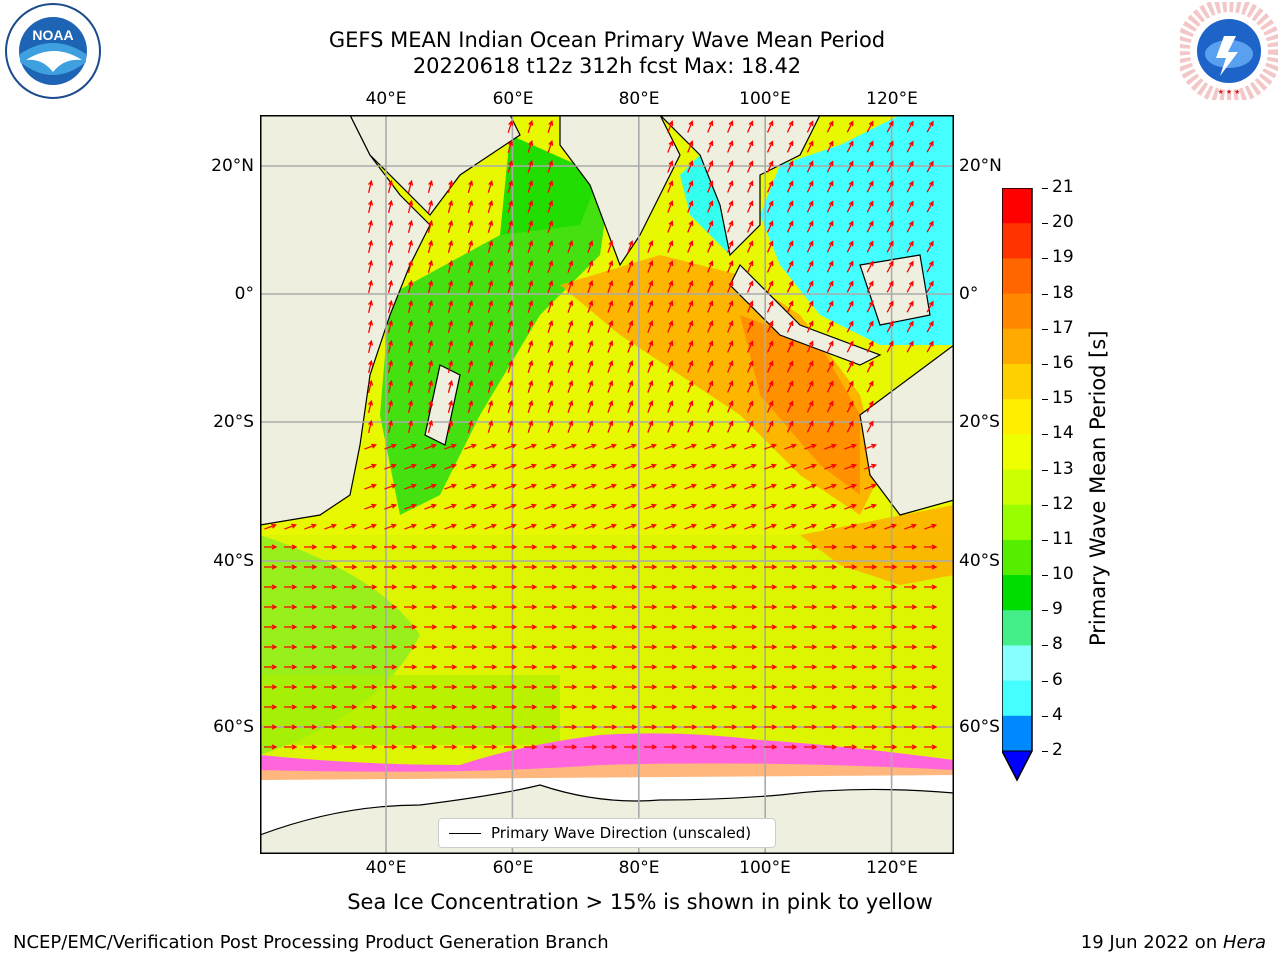 This screenshot has width=1280, height=960. Describe the element at coordinates (386, 99) in the screenshot. I see `lon-tick-top: 40°E` at that location.